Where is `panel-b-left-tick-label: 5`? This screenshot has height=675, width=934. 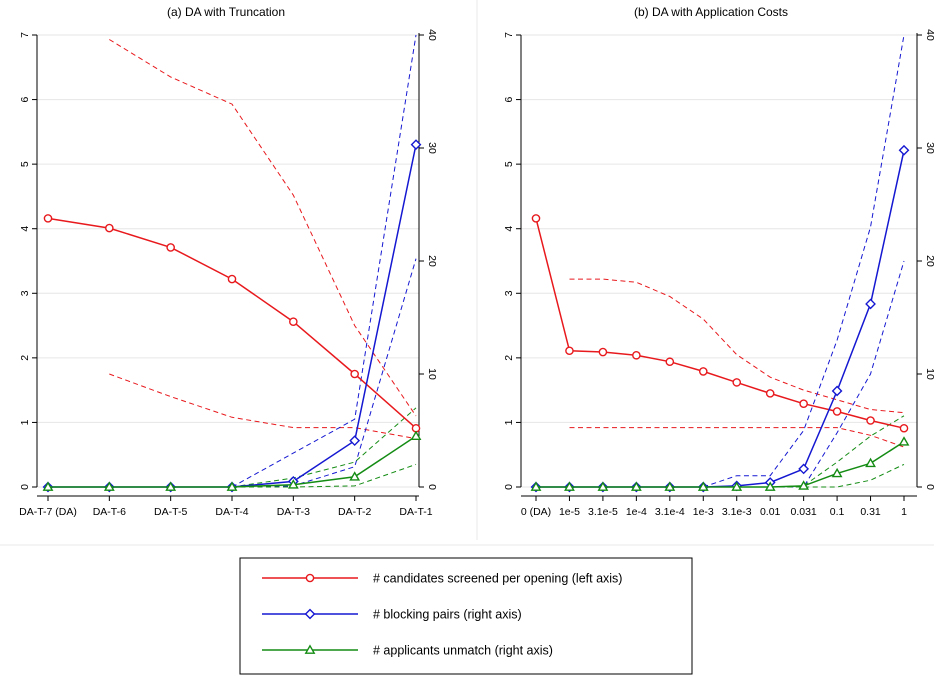 panel-b-left-tick-label: 5 is located at coordinates (509, 164).